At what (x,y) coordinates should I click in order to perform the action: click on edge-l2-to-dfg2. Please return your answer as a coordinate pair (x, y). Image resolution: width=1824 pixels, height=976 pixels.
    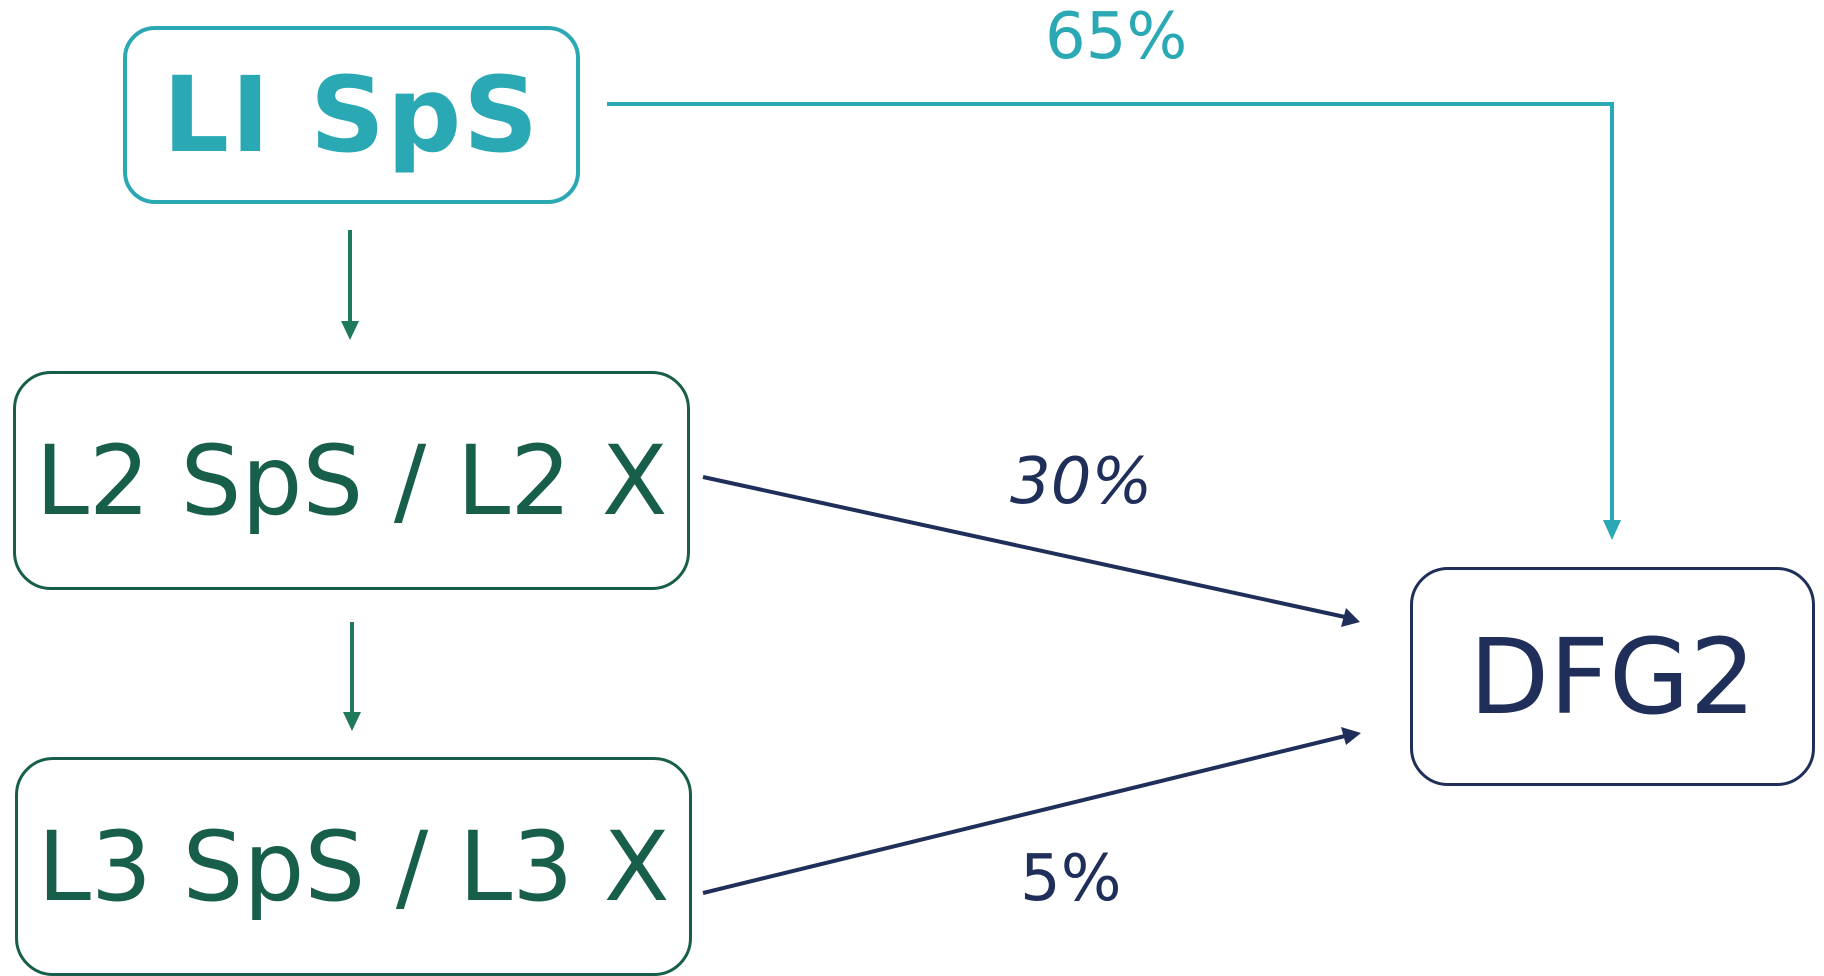
    Looking at the image, I should click on (1031, 551).